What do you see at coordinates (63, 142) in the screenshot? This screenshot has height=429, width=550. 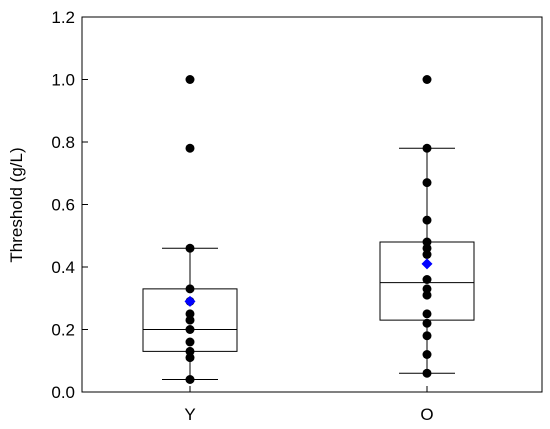 I see `y-tick-label: 0.8` at bounding box center [63, 142].